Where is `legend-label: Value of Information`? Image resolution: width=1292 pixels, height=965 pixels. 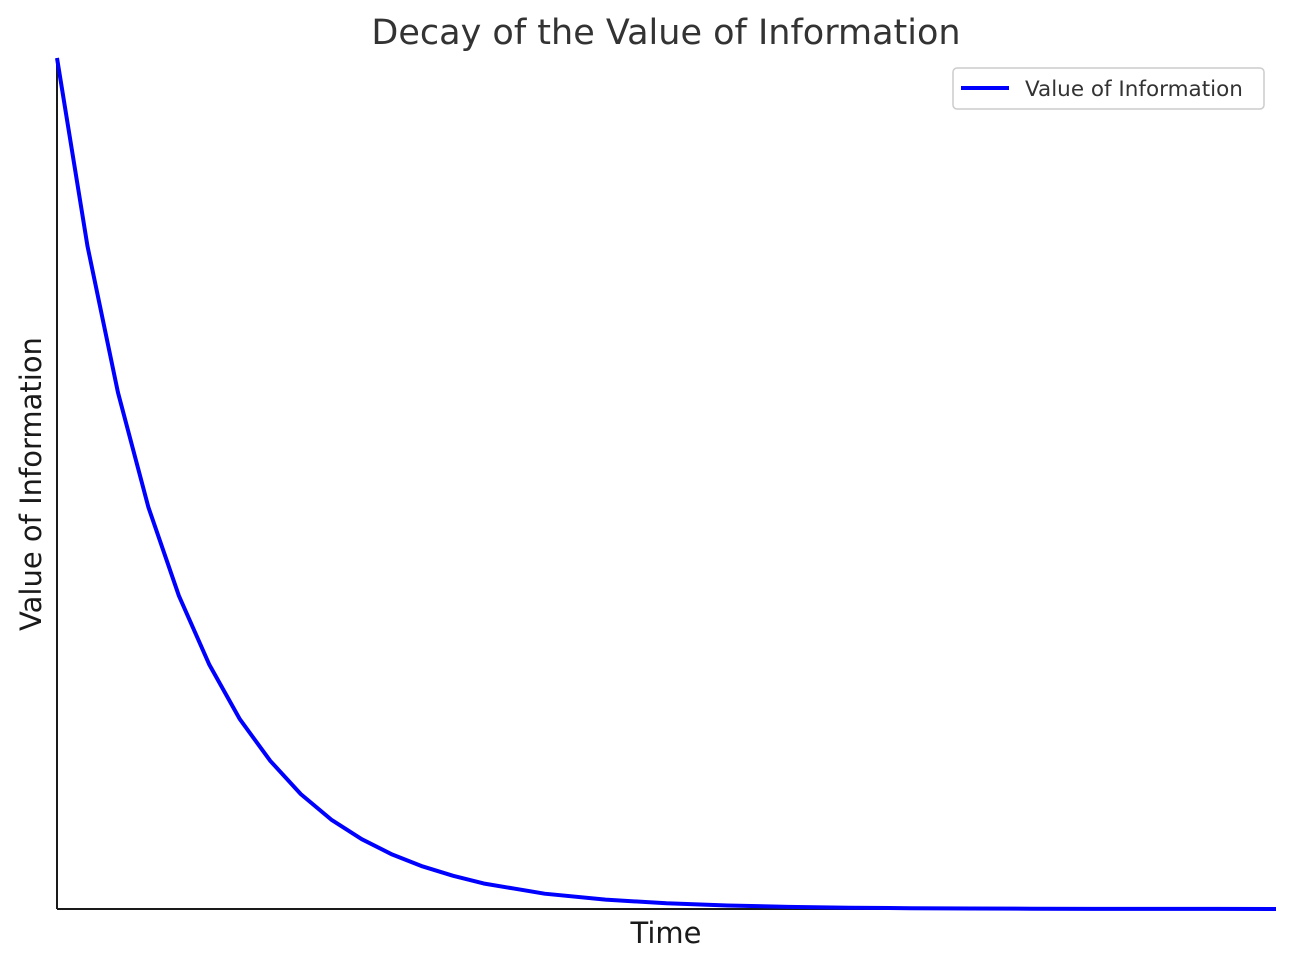 legend-label: Value of Information is located at coordinates (1134, 89).